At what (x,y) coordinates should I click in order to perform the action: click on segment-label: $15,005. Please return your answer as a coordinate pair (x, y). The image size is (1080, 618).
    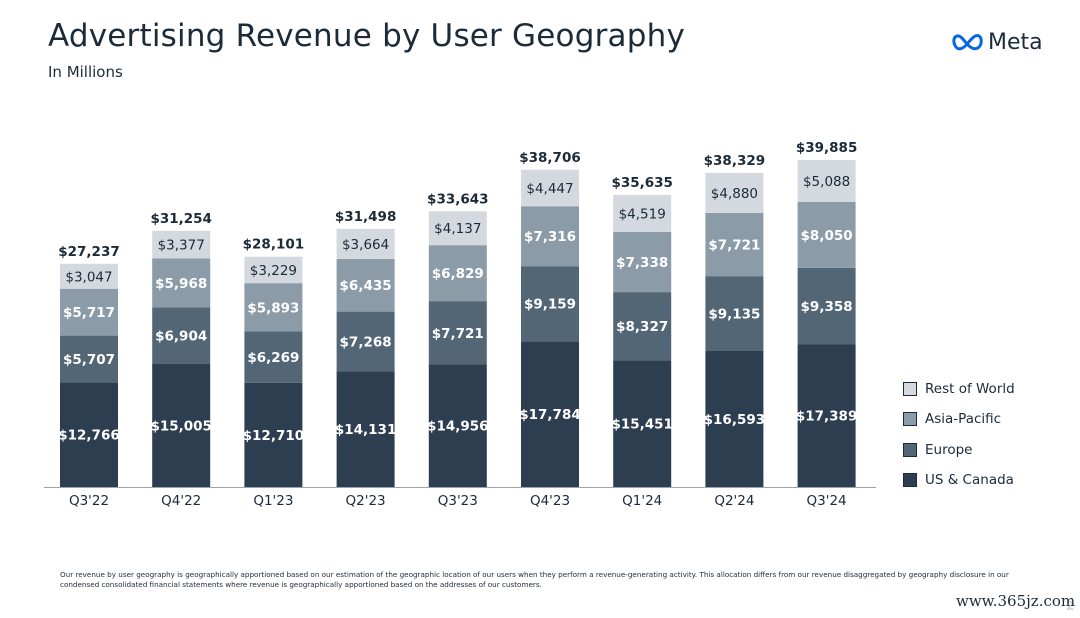
    Looking at the image, I should click on (181, 427).